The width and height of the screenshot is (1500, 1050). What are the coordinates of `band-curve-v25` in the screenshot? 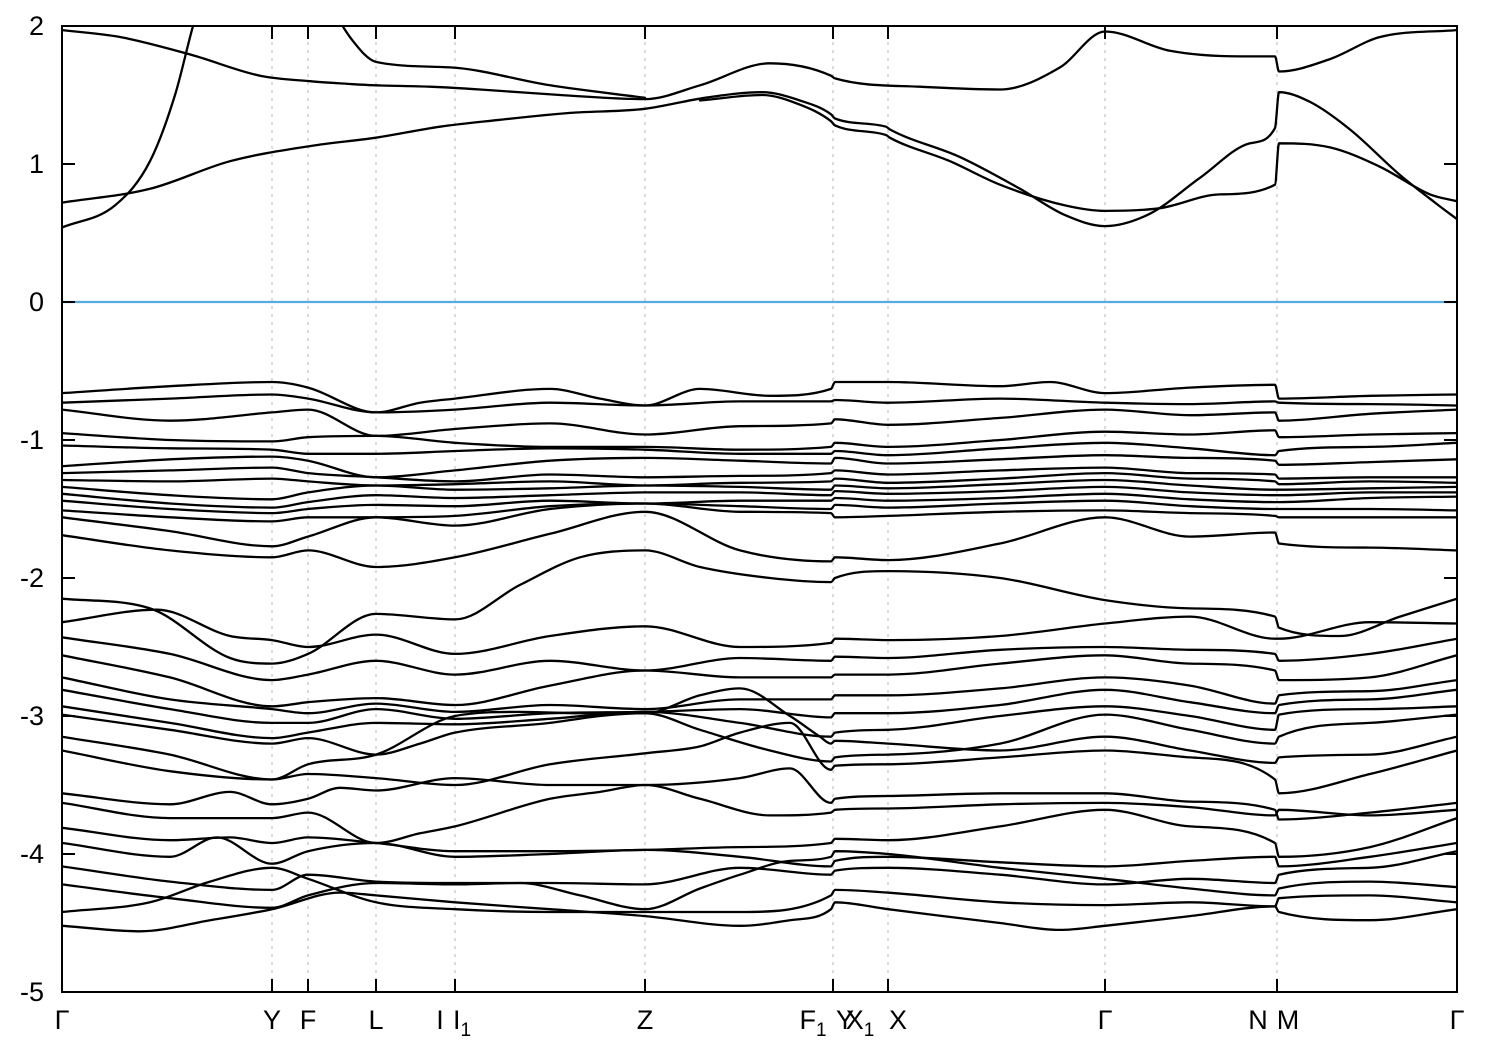 It's located at (759, 794).